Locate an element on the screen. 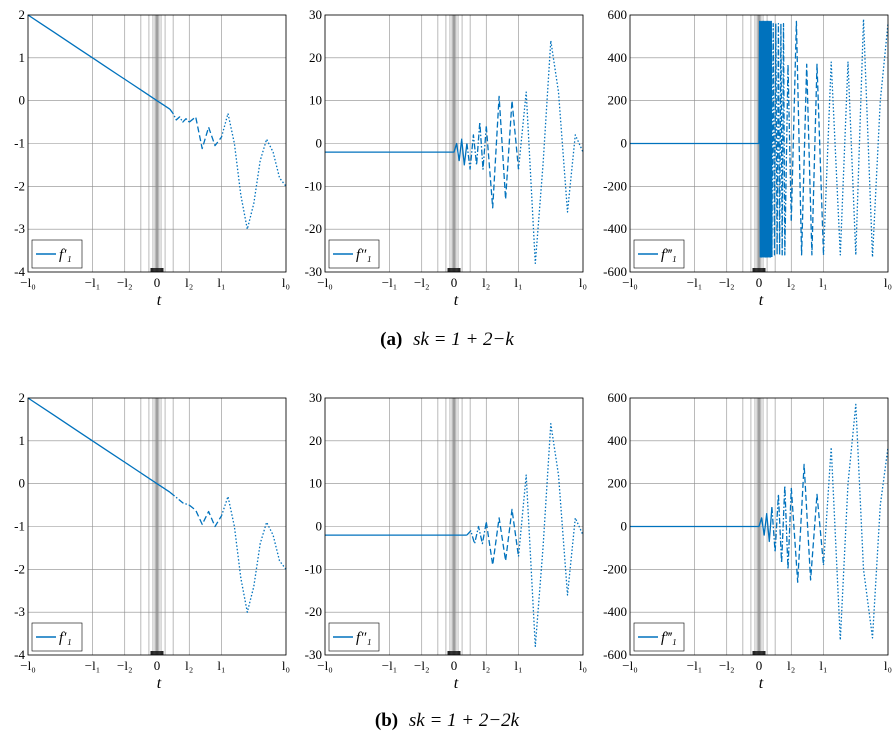  legend-label: f′₁ is located at coordinates (65, 255).